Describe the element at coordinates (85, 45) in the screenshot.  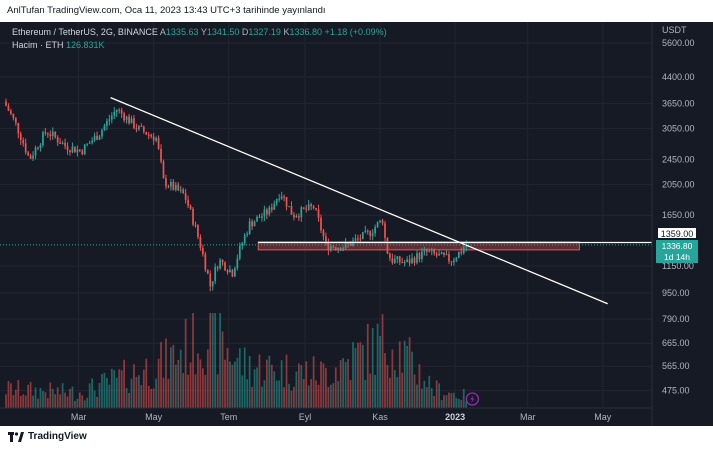
I see `volume-value: 126.831K` at that location.